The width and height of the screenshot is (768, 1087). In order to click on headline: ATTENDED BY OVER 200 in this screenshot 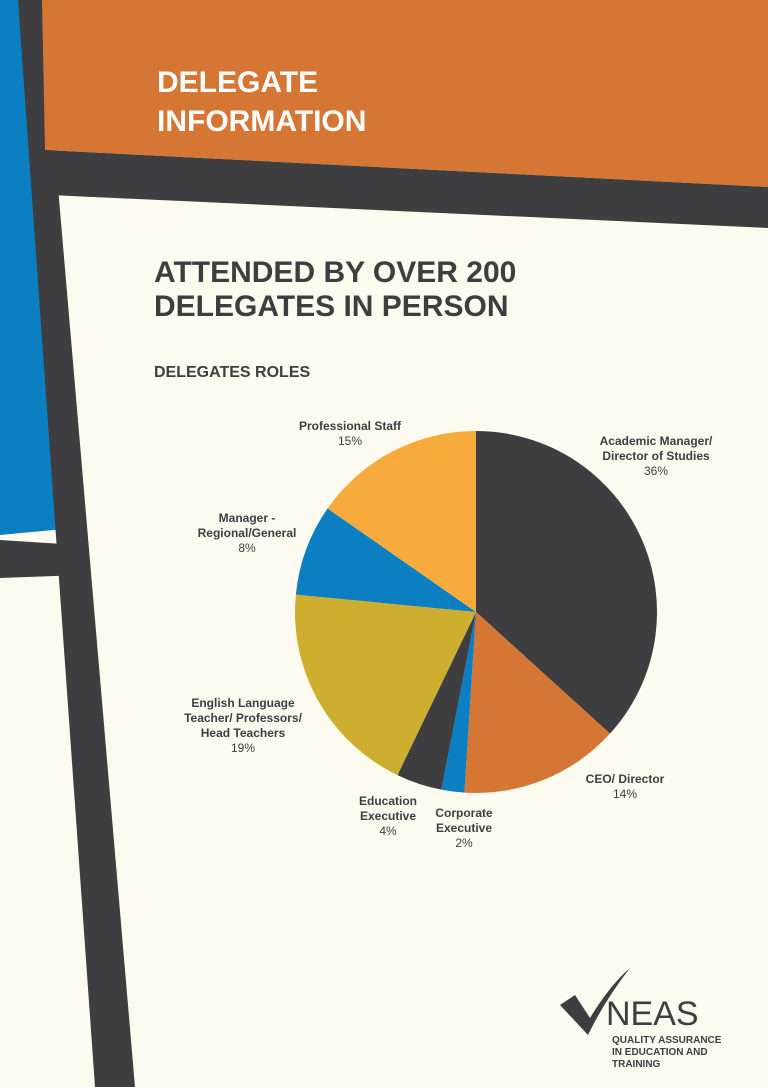, I will do `click(335, 272)`.